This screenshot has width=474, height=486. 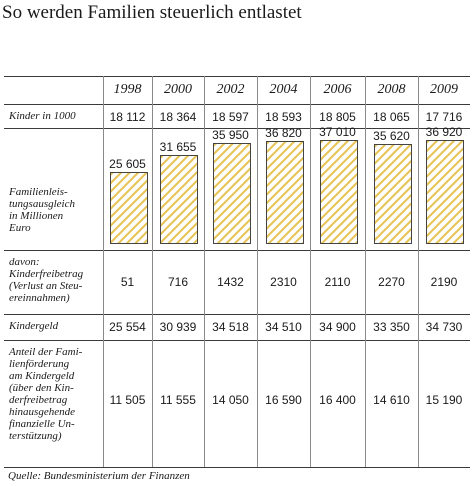 I want to click on row-label: Kindergeld, so click(x=34, y=326).